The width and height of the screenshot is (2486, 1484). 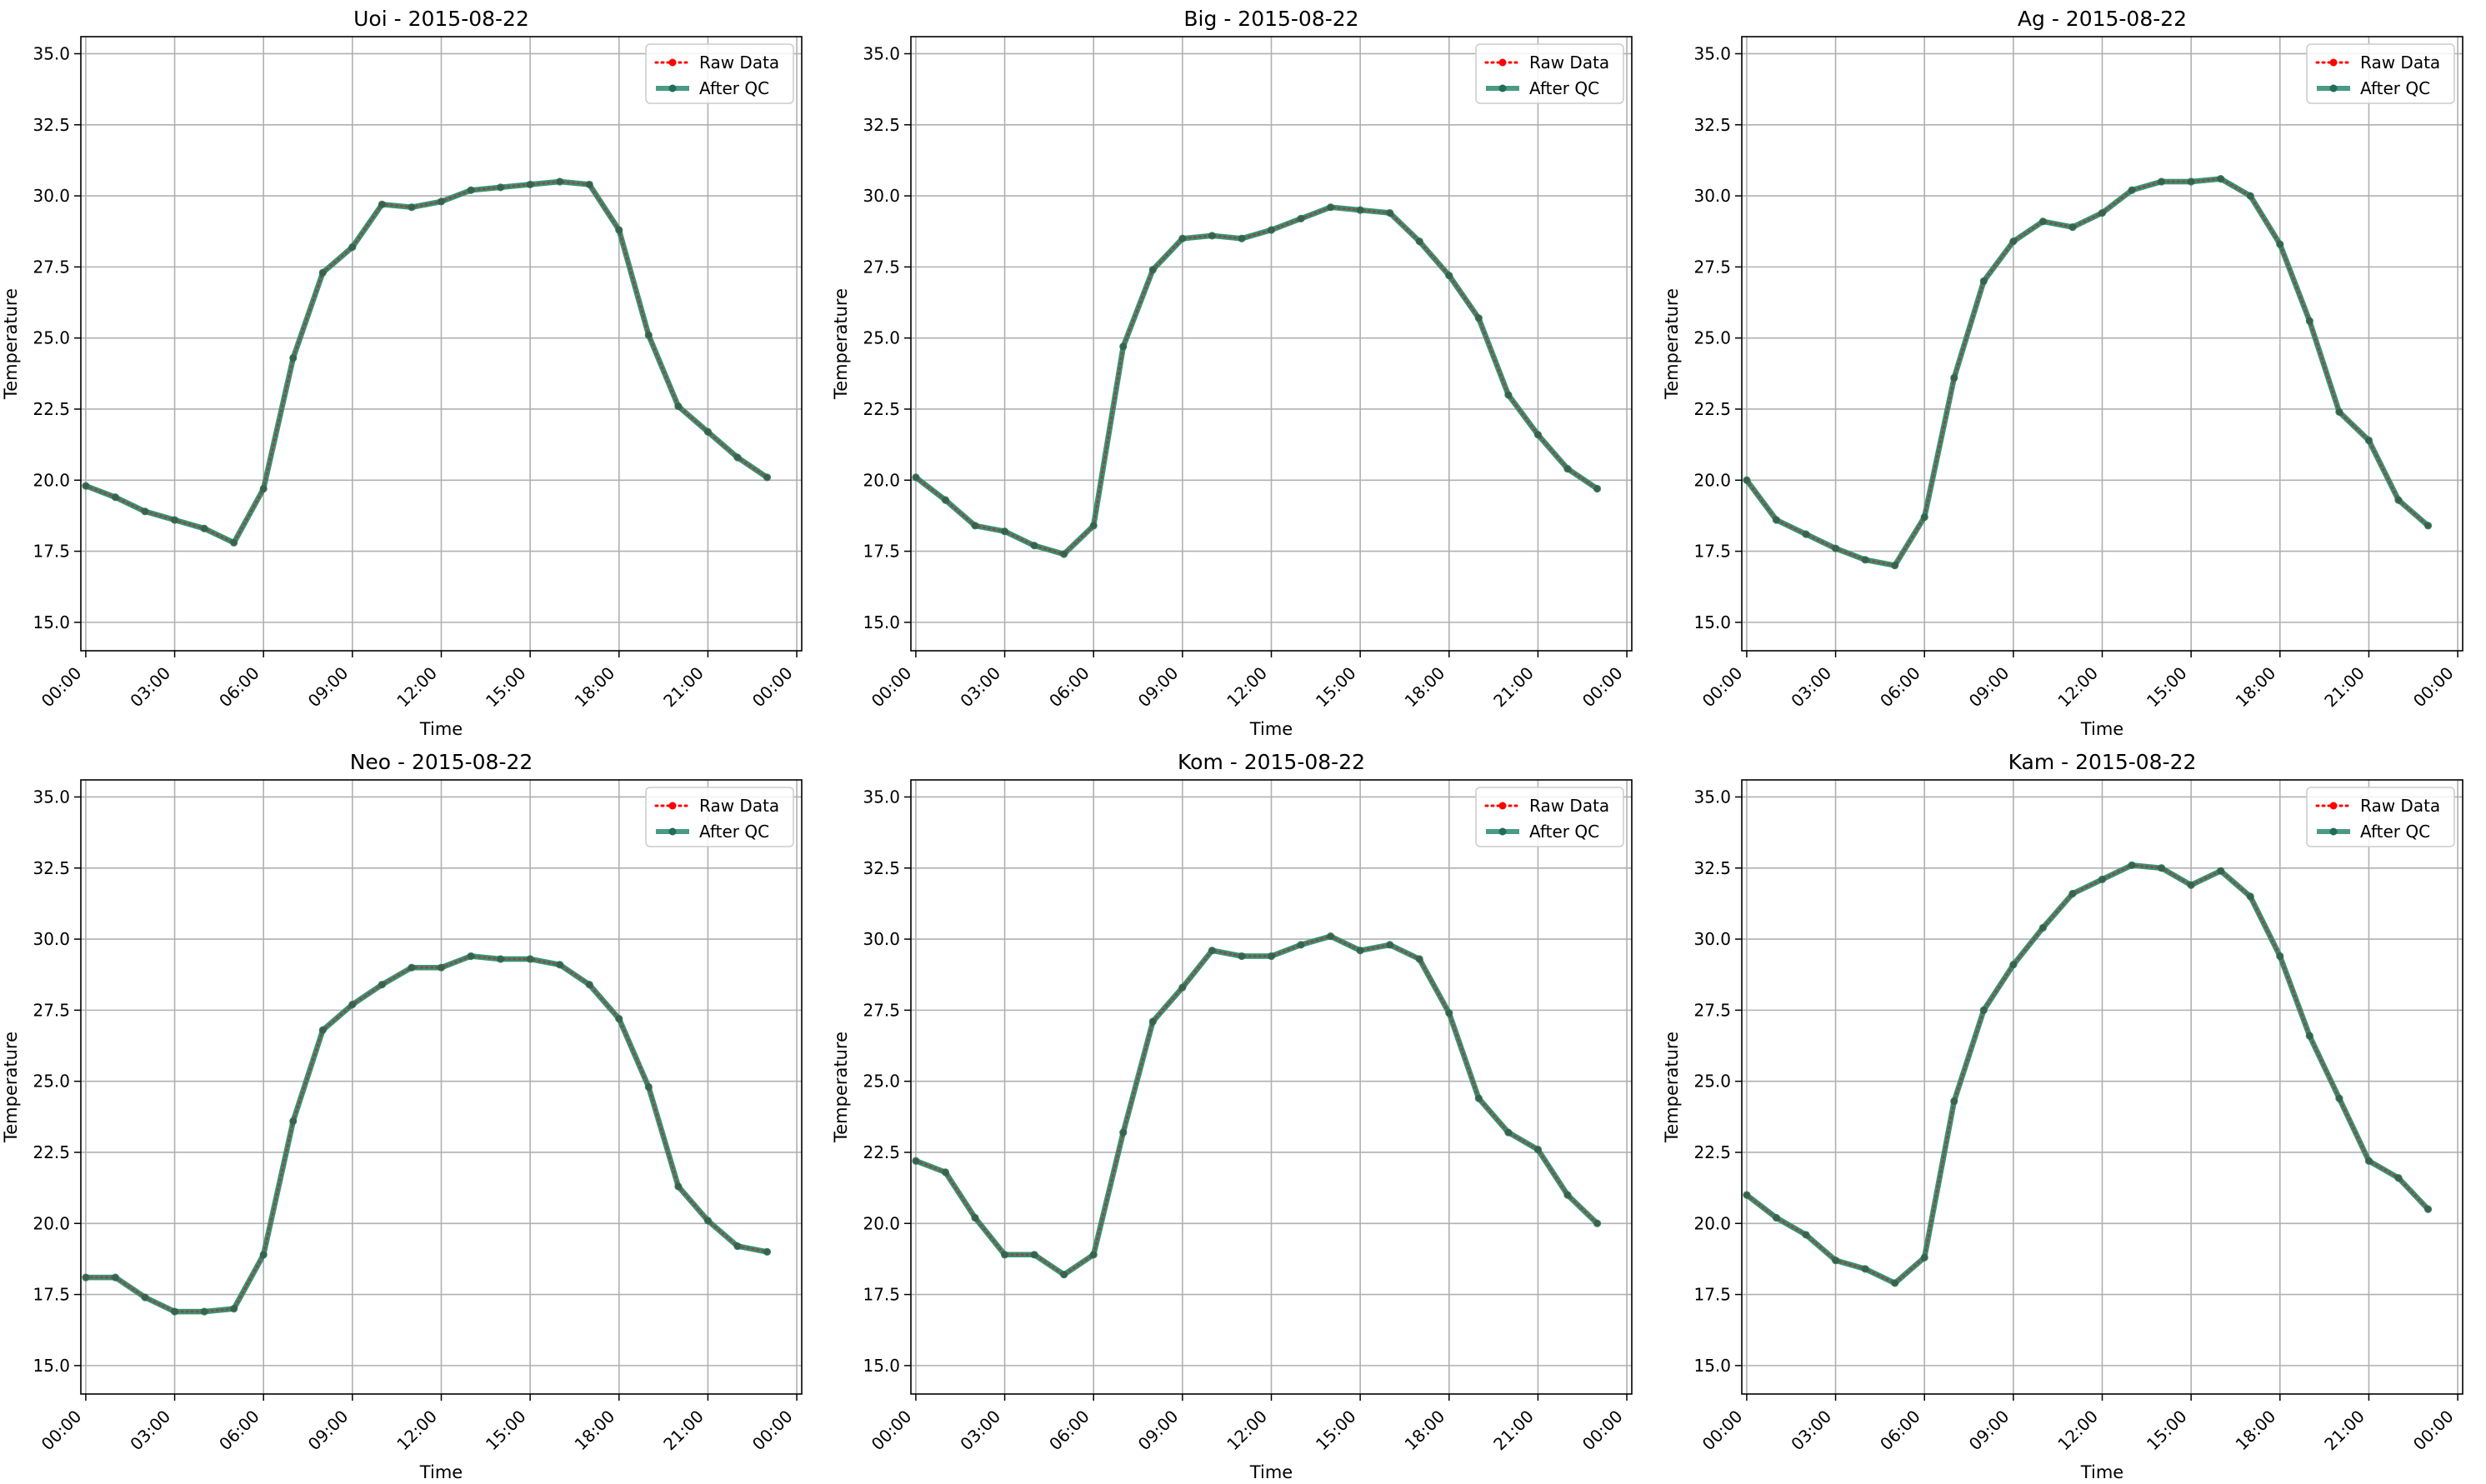 I want to click on x-tick-label: 12:00, so click(x=1247, y=1431).